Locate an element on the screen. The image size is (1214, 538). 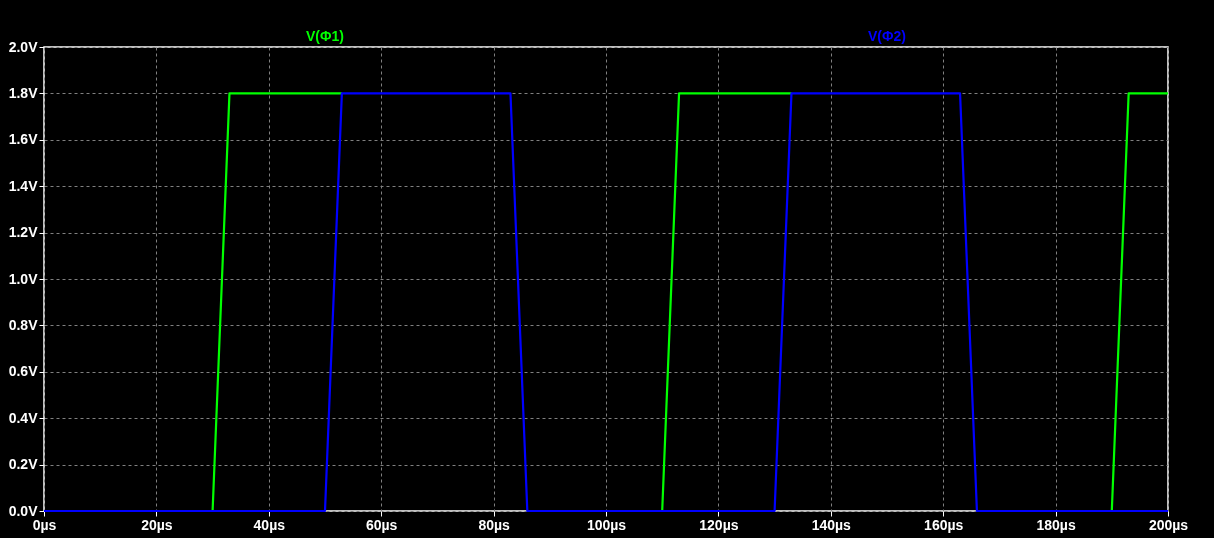
y-tick-label: 0.2V is located at coordinates (23, 464).